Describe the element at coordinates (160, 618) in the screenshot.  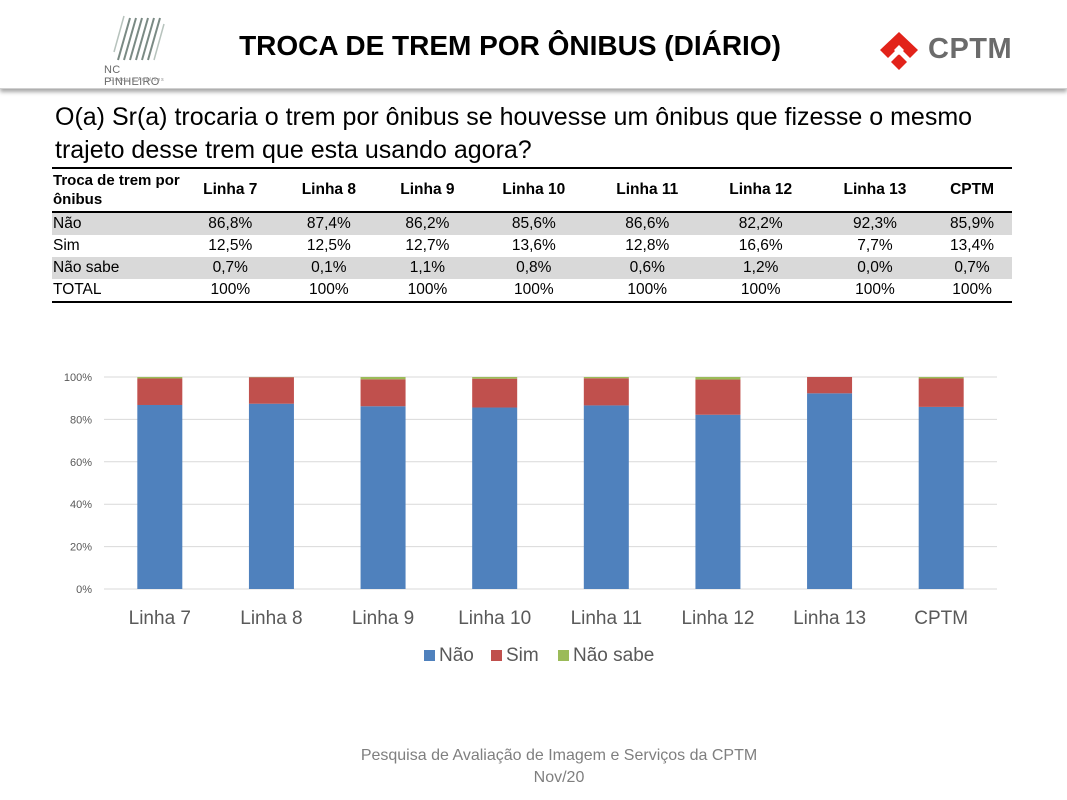
I see `x-tick-label: Linha 7` at that location.